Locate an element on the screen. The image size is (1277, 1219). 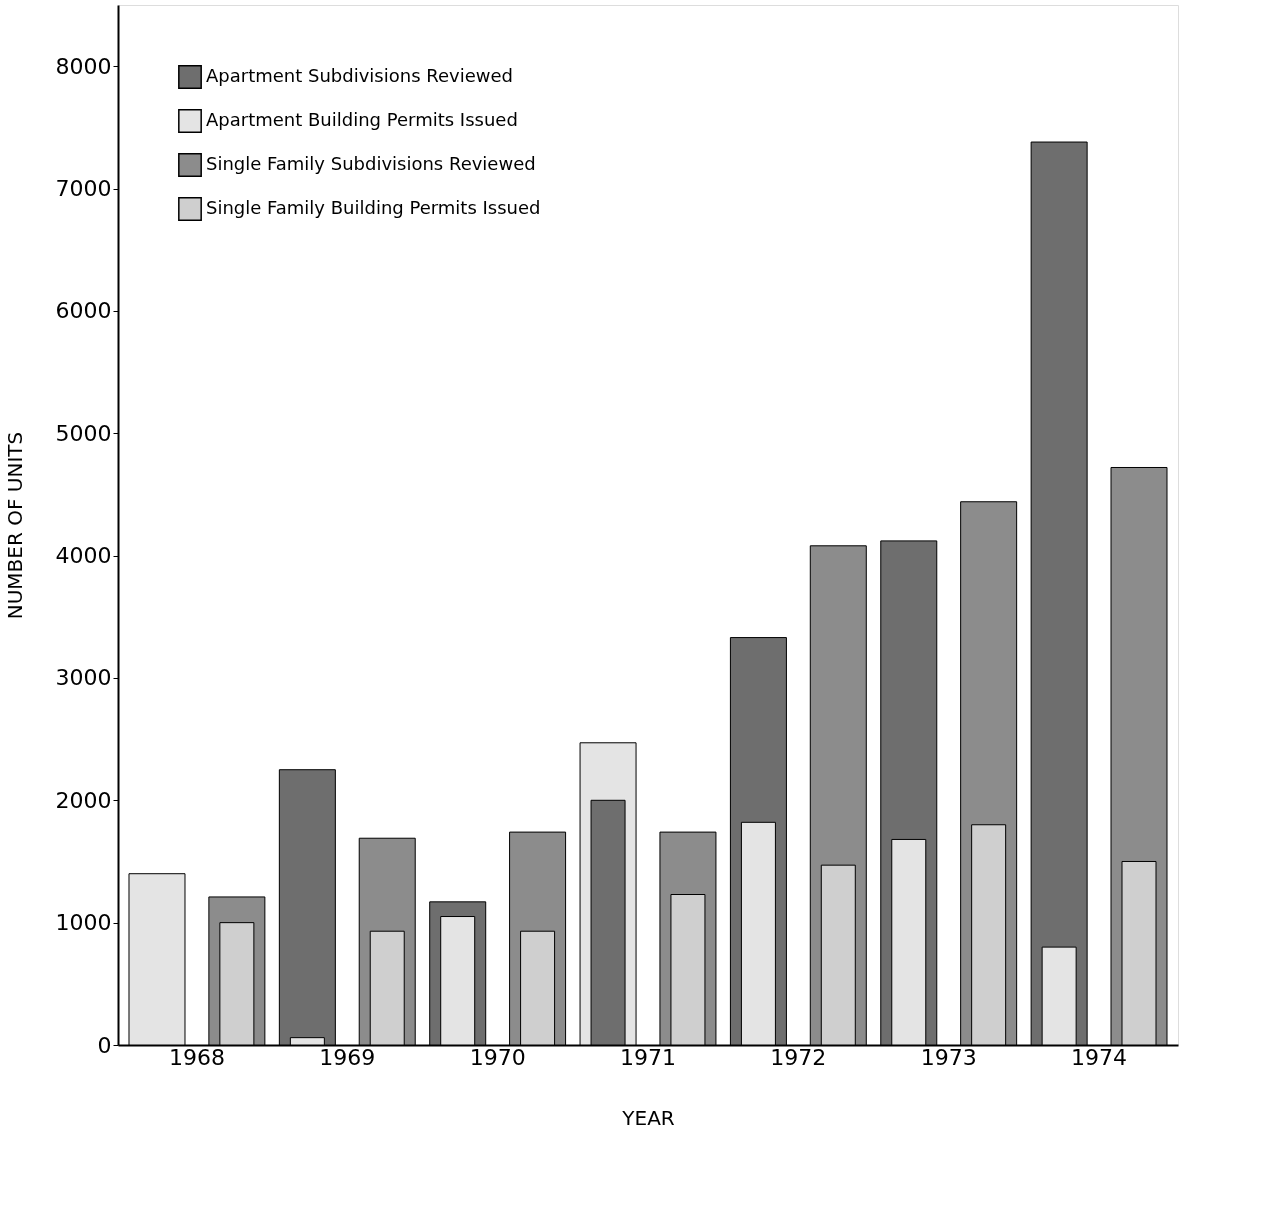
y-tick-label: 4000 is located at coordinates (83, 556).